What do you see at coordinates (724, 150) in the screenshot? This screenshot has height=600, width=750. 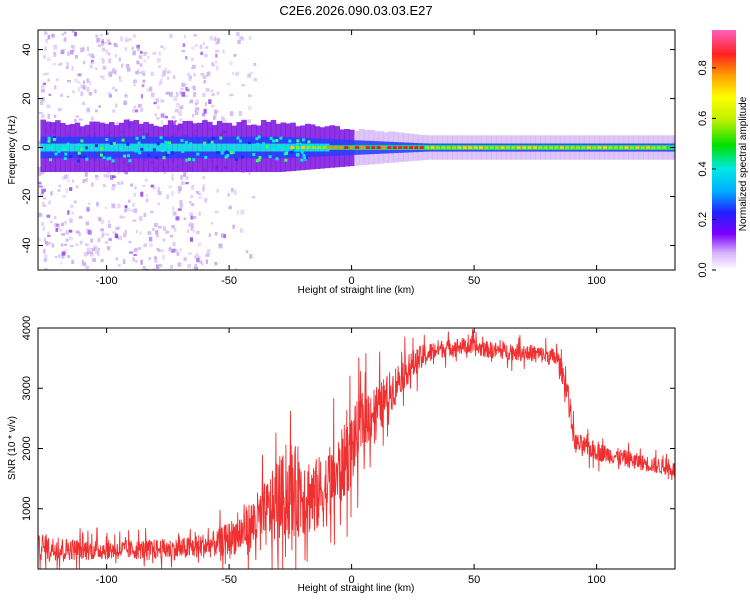 I see `colorbar-gradient` at bounding box center [724, 150].